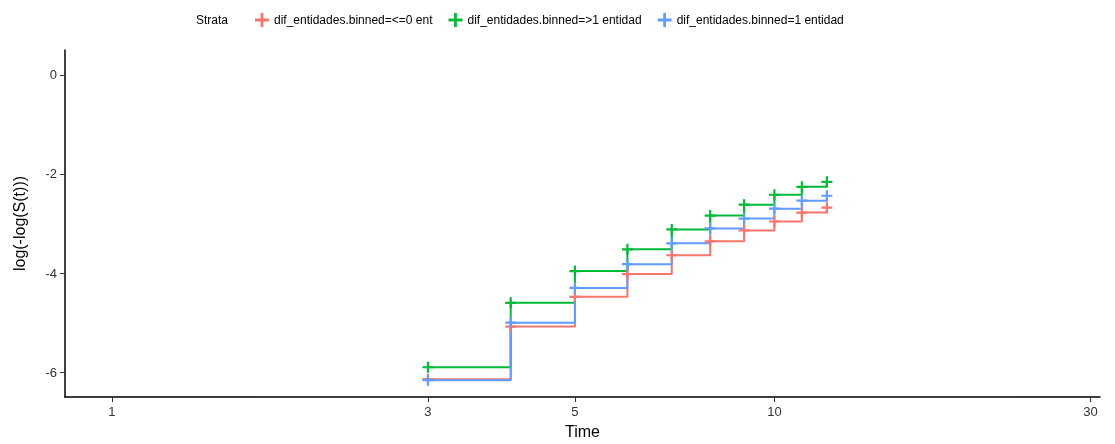  I want to click on legend-label: dif_entidades.binned=1 entidad, so click(760, 20).